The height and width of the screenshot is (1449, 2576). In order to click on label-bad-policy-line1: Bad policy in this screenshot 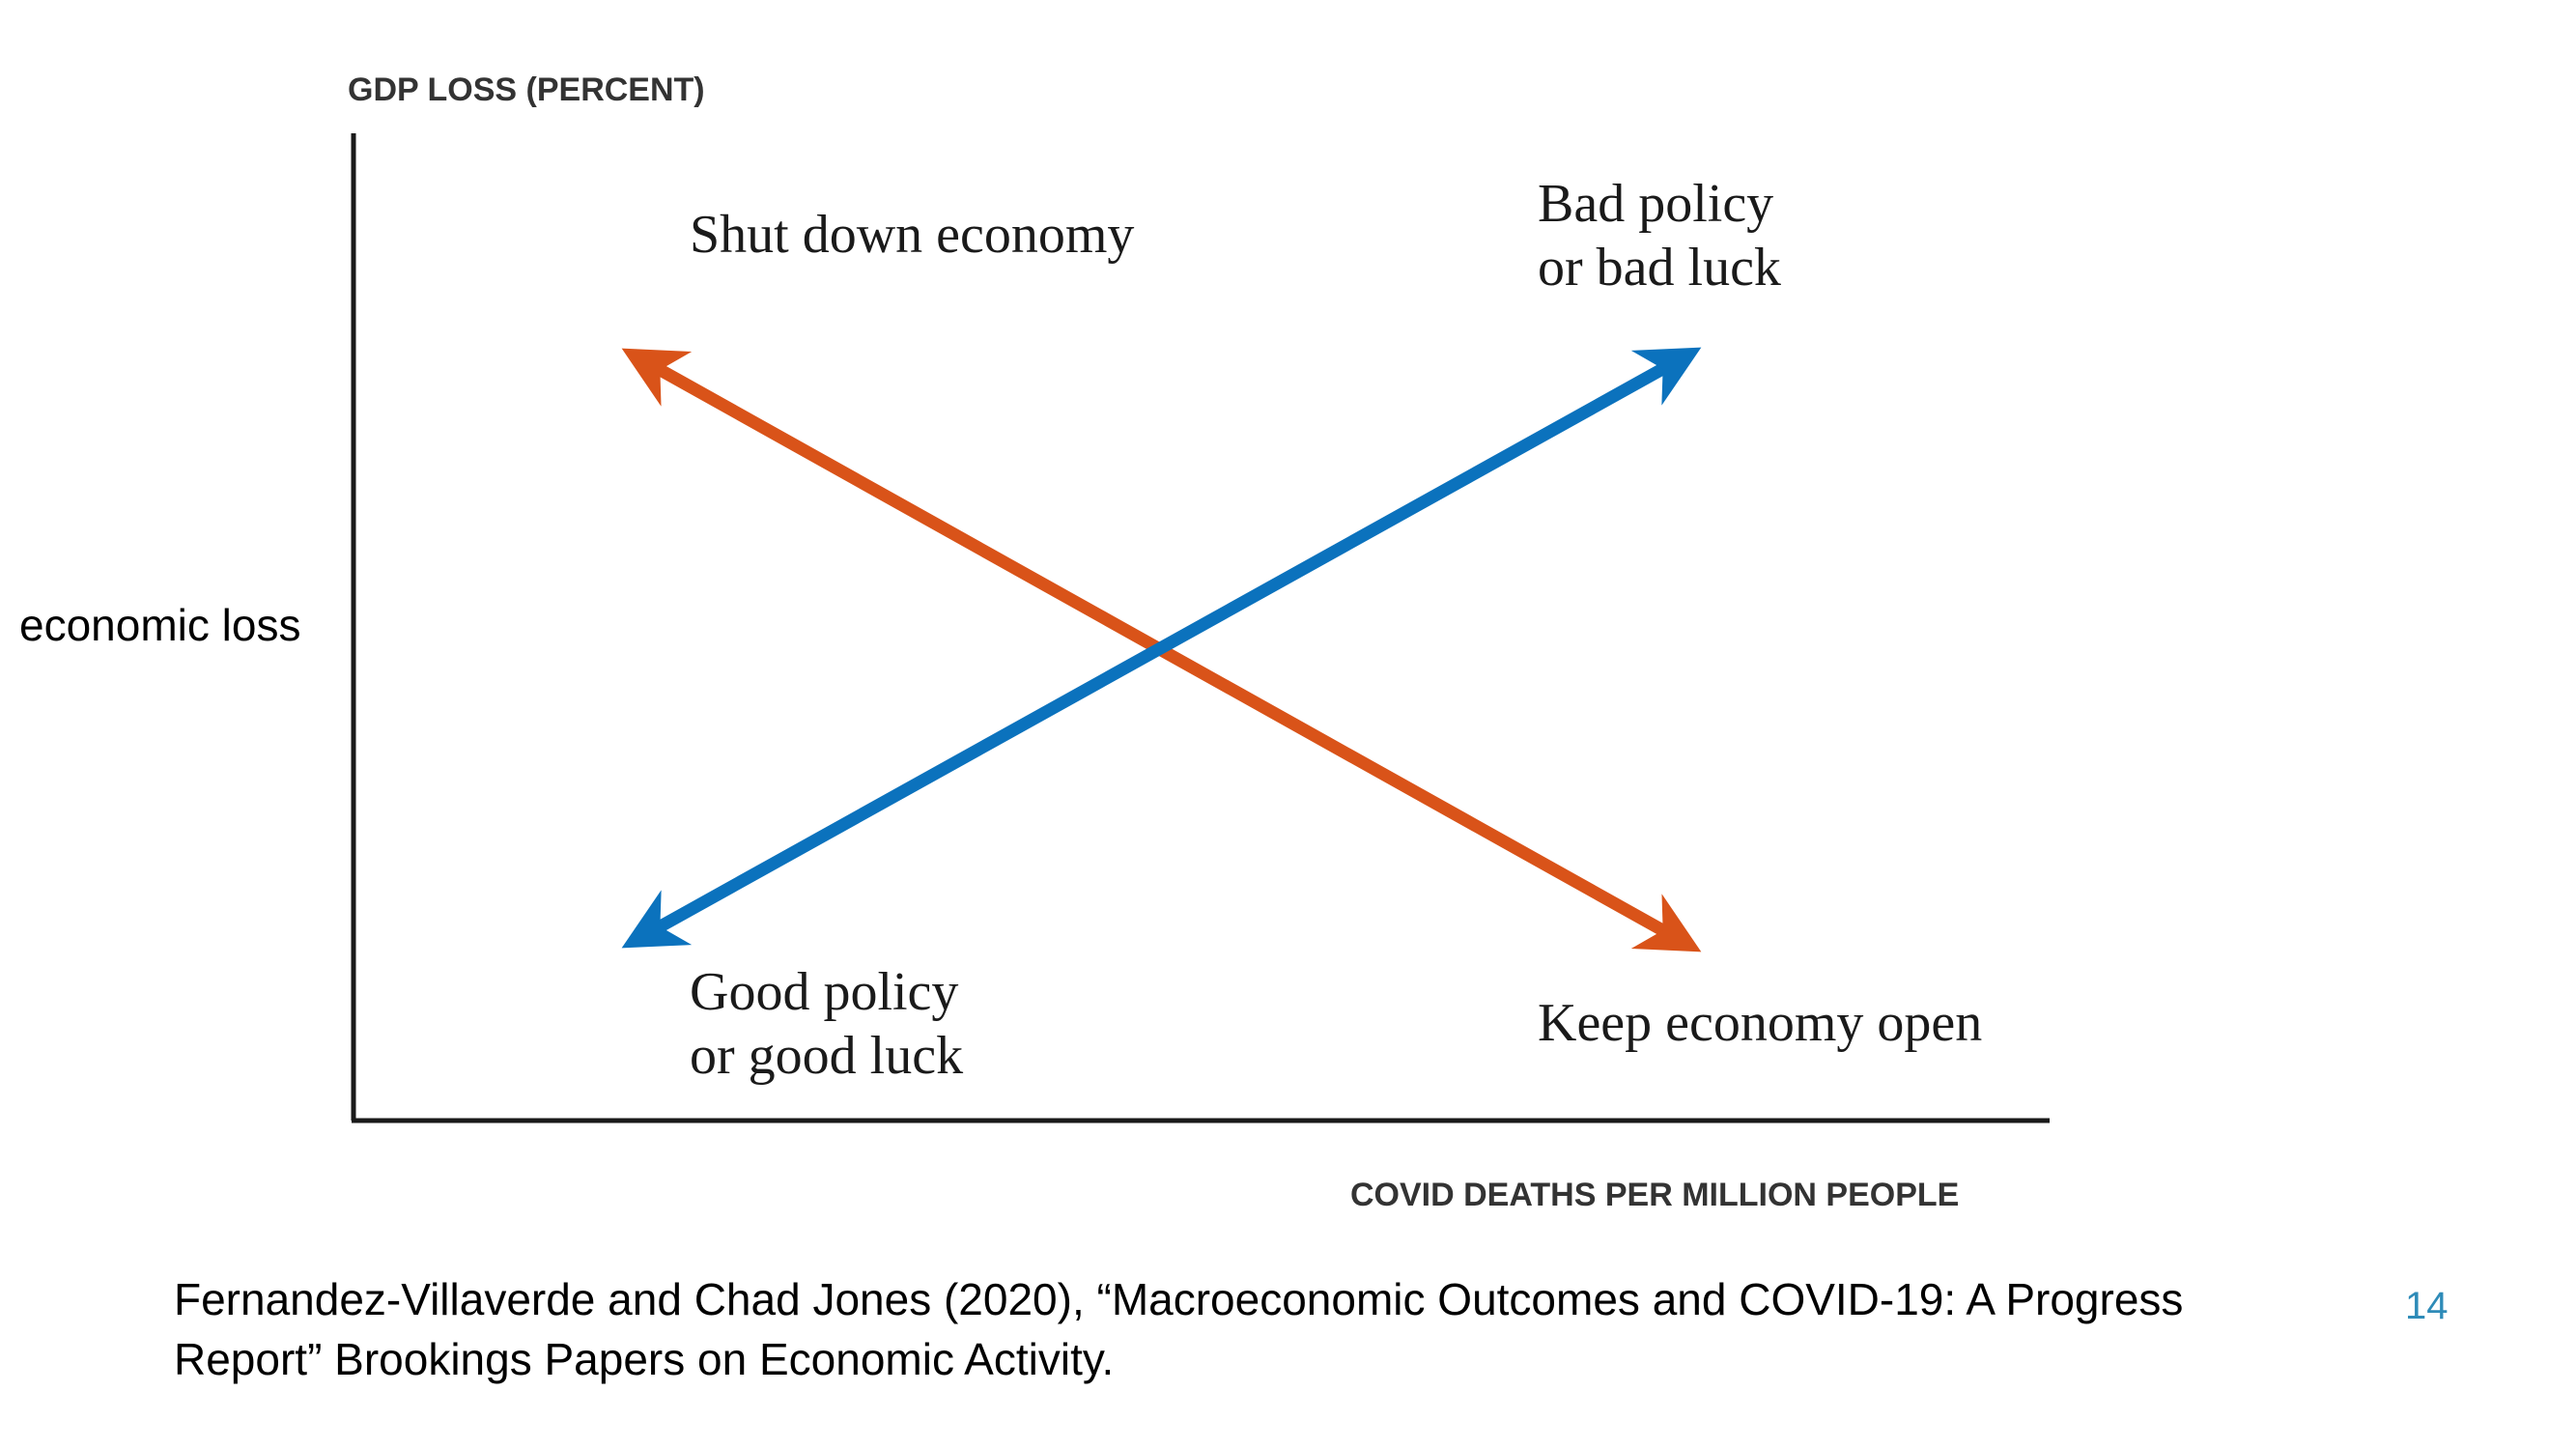, I will do `click(1656, 204)`.